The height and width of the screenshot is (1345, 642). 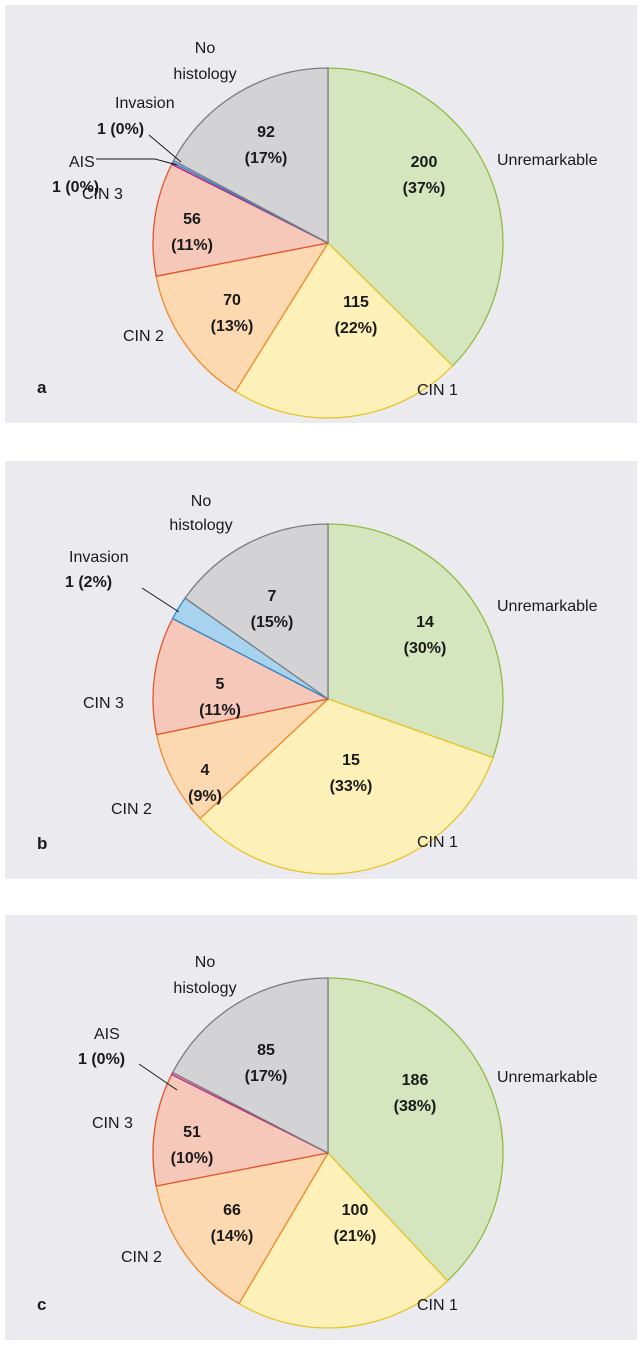 I want to click on percent-label-unremarkable: (38%), so click(x=415, y=1106).